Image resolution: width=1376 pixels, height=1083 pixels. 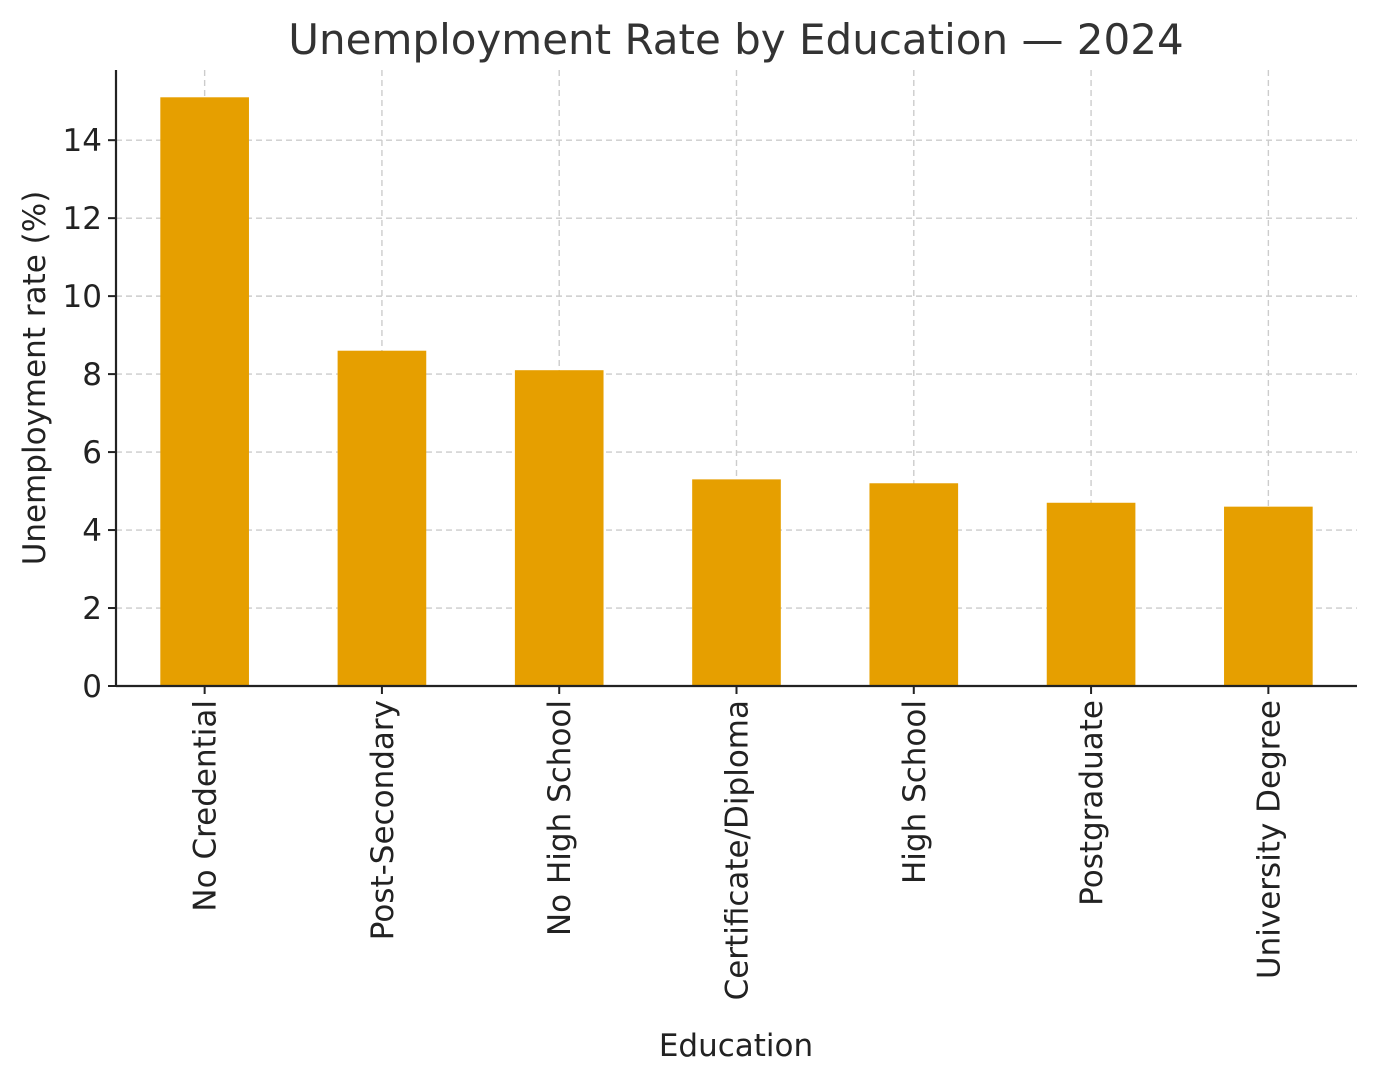 I want to click on x-tick-label: University Degree, so click(x=1269, y=839).